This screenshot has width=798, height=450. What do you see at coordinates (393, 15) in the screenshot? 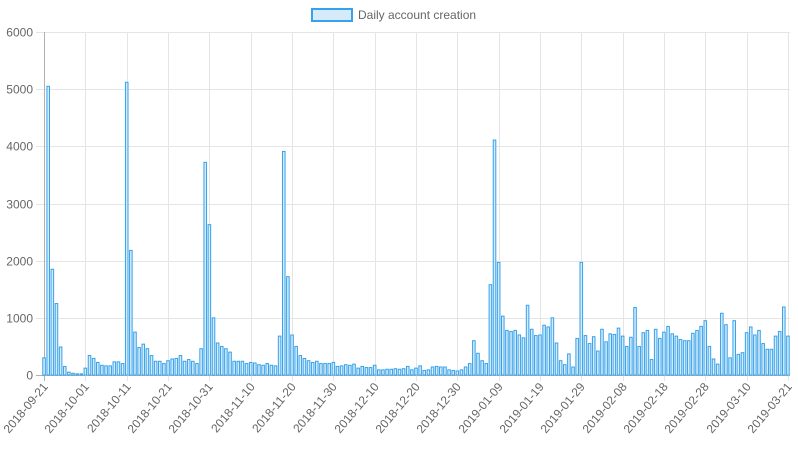
I see `legend: Daily account creation` at bounding box center [393, 15].